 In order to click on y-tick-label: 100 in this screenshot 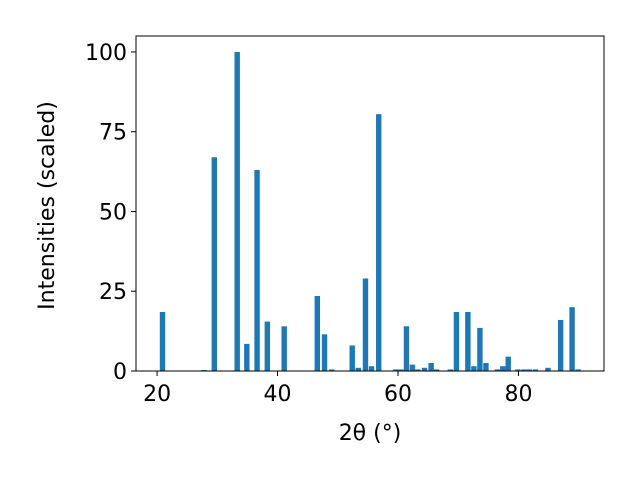, I will do `click(106, 53)`.